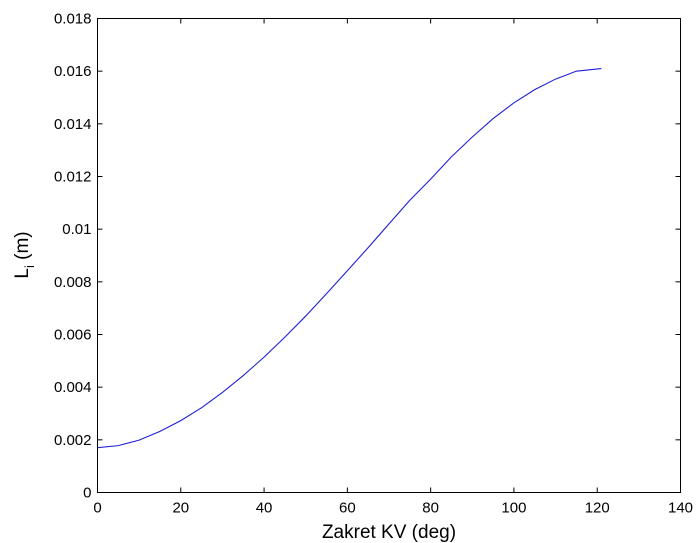  I want to click on y-tick-label: 0.014, so click(73, 124).